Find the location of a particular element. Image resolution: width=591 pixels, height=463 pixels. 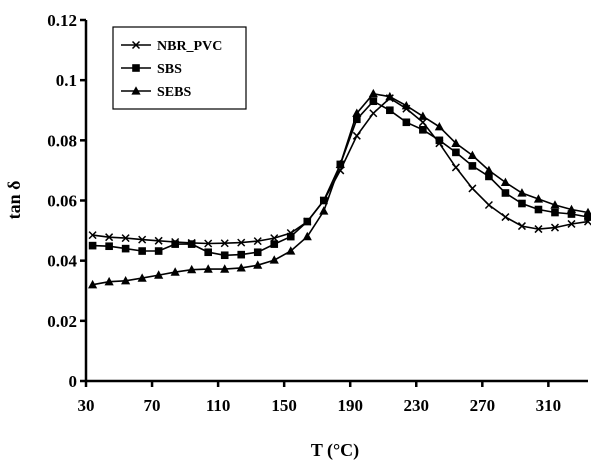

legend-label: NBR_PVC is located at coordinates (189, 46).